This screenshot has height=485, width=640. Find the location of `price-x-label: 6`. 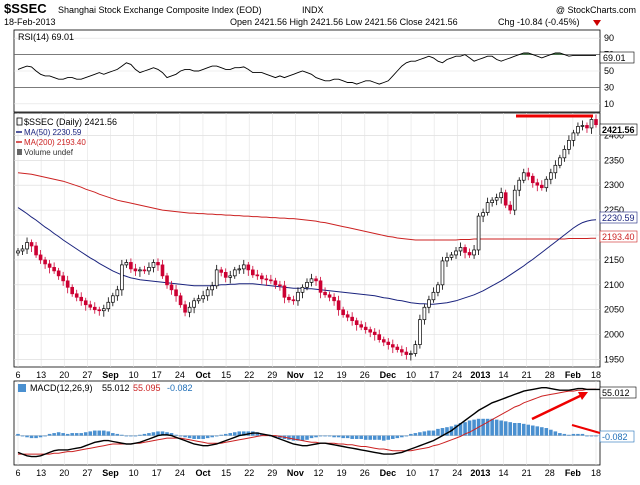

price-x-label: 6 is located at coordinates (17, 375).